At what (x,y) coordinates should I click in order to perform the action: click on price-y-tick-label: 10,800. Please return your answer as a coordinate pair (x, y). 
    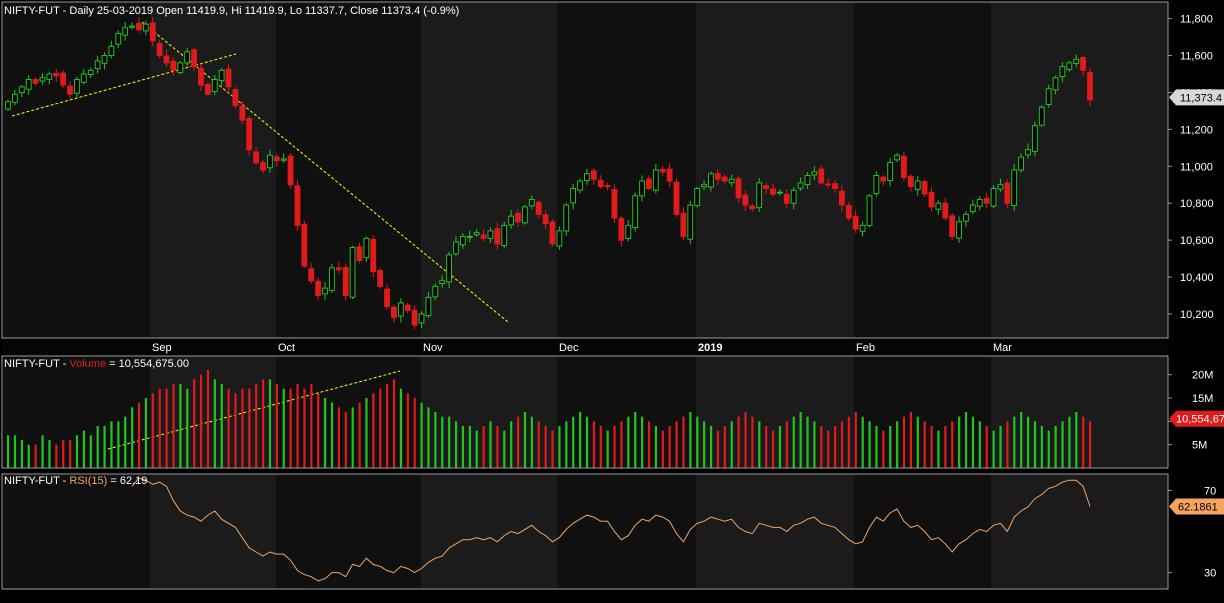
    Looking at the image, I should click on (1197, 204).